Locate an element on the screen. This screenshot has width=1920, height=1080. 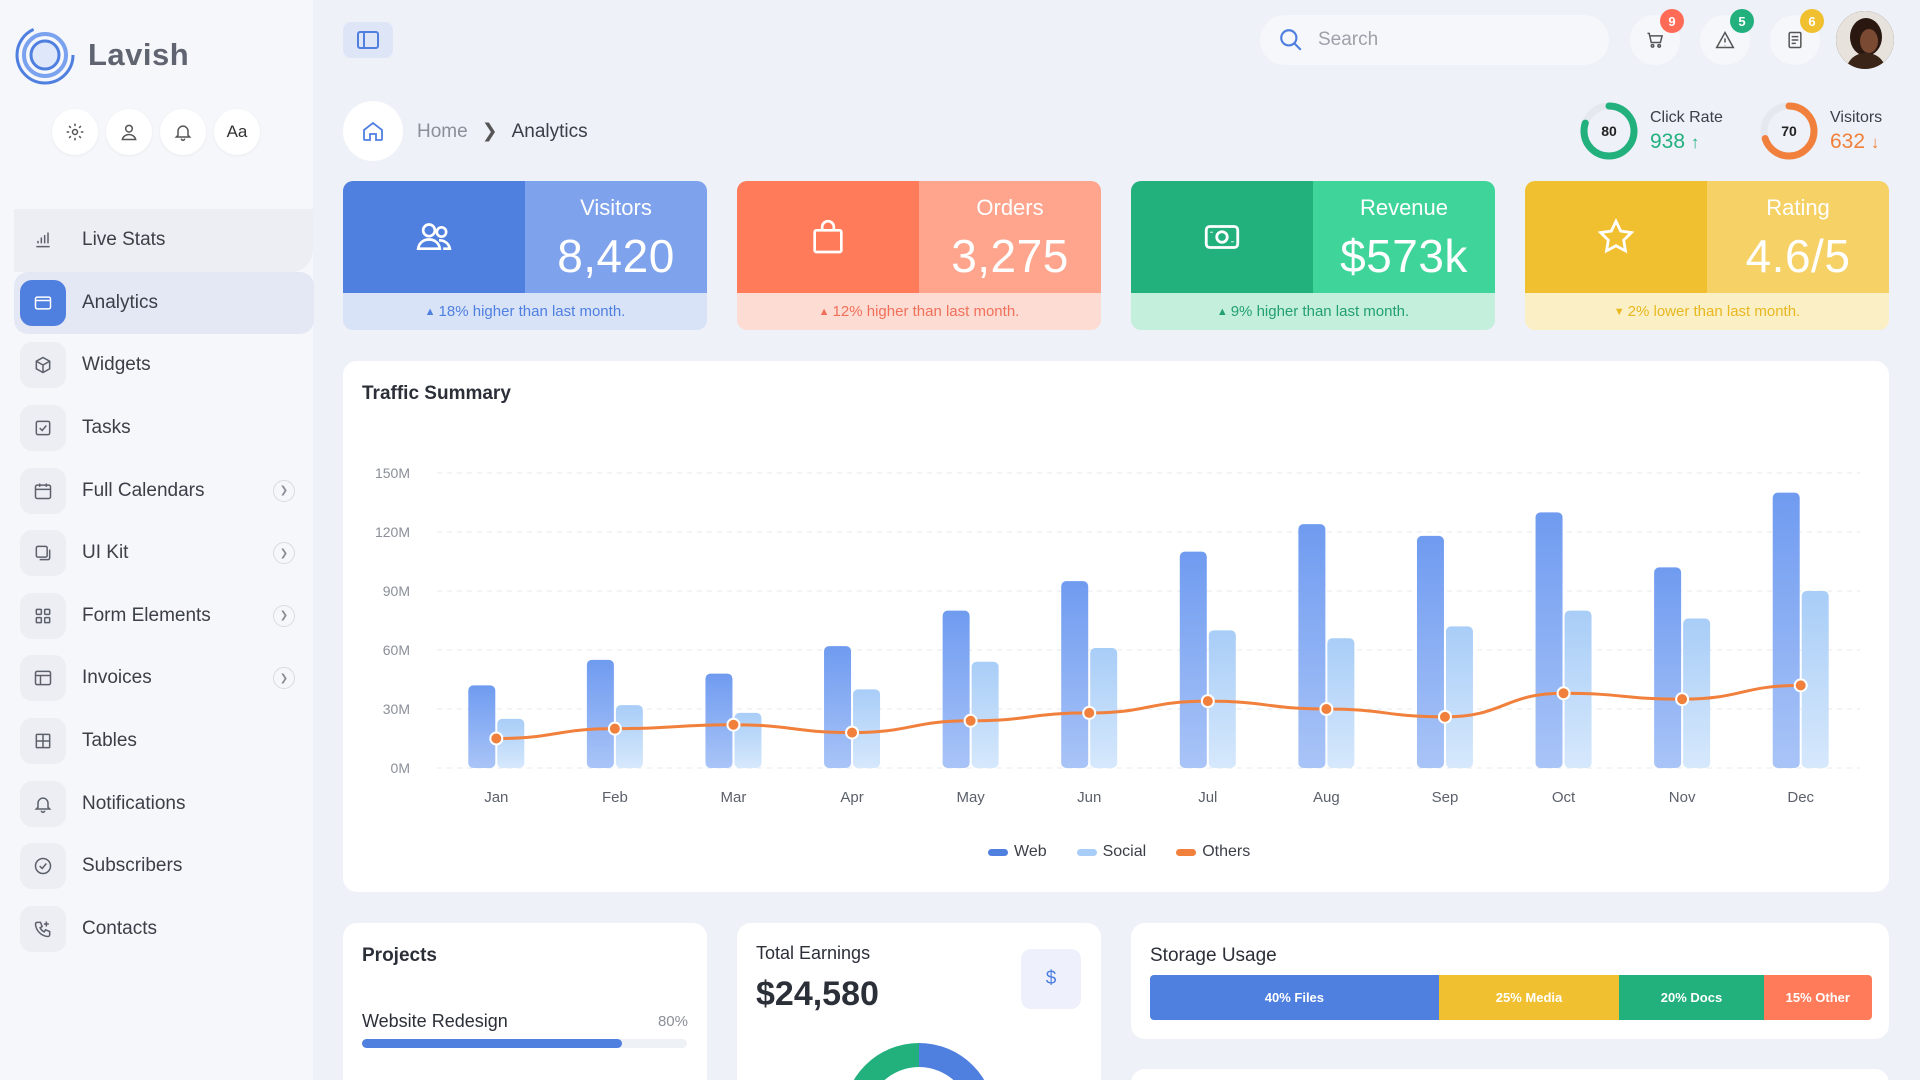
earnings-value: $24,580 is located at coordinates (817, 994).